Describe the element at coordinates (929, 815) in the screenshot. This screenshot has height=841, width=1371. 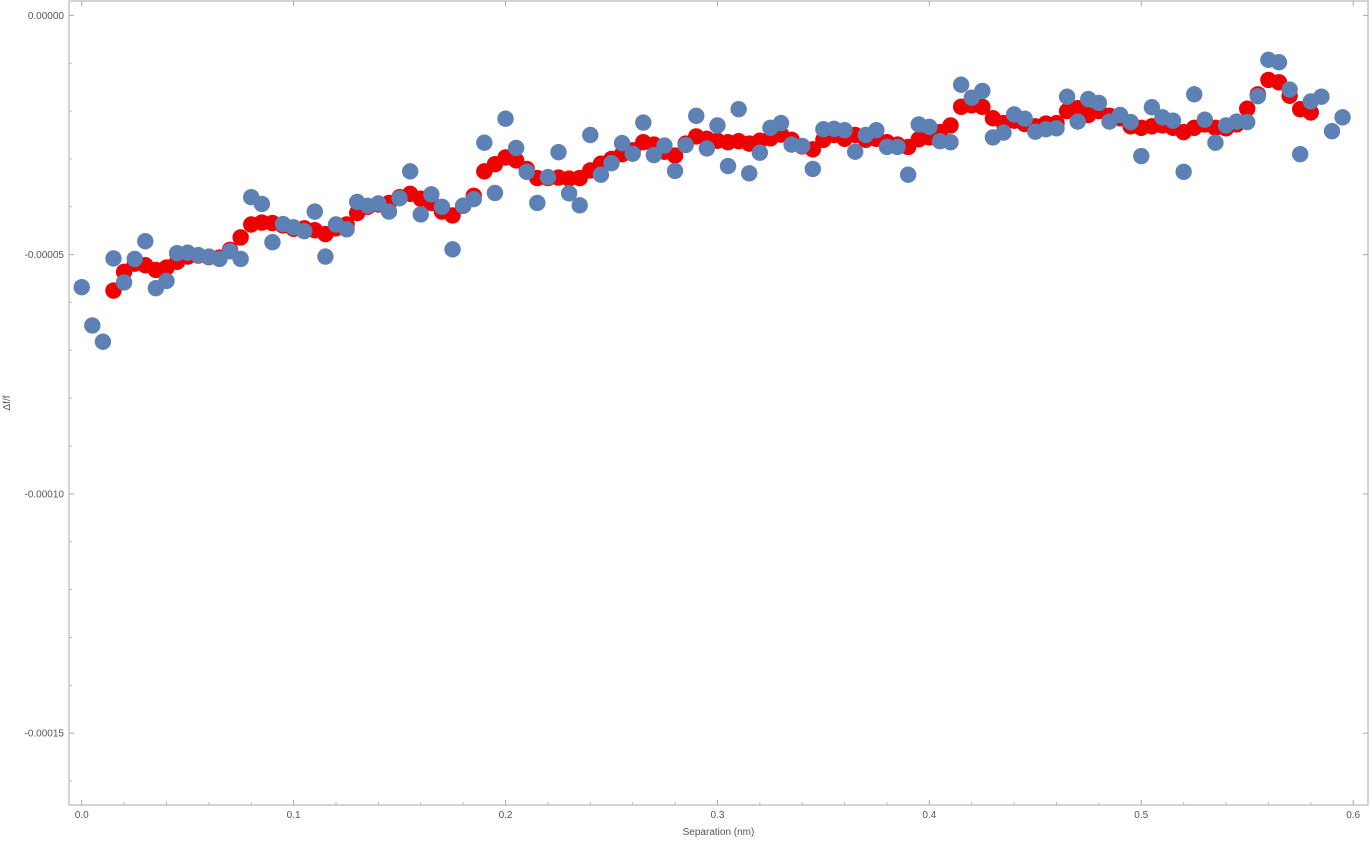
I see `x-tick-label: 0.4` at that location.